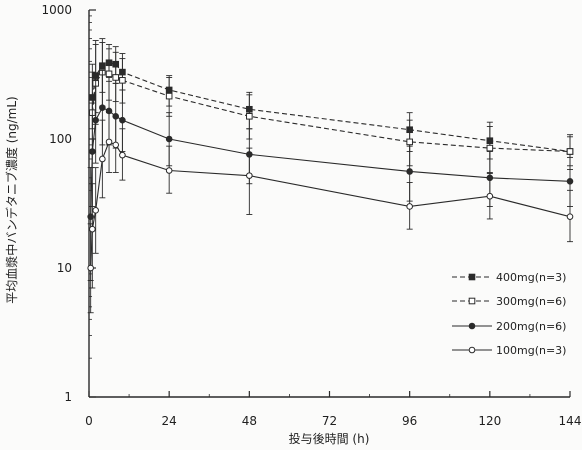 The height and width of the screenshot is (454, 582). Describe the element at coordinates (409, 421) in the screenshot. I see `x-tick-label: 96` at that location.